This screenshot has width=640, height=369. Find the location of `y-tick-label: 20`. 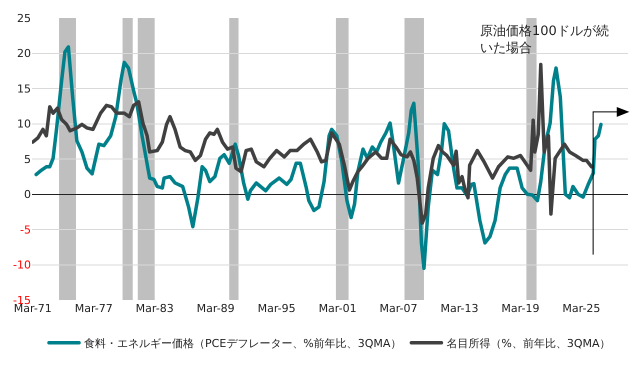

y-tick-label: 20 is located at coordinates (24, 53).